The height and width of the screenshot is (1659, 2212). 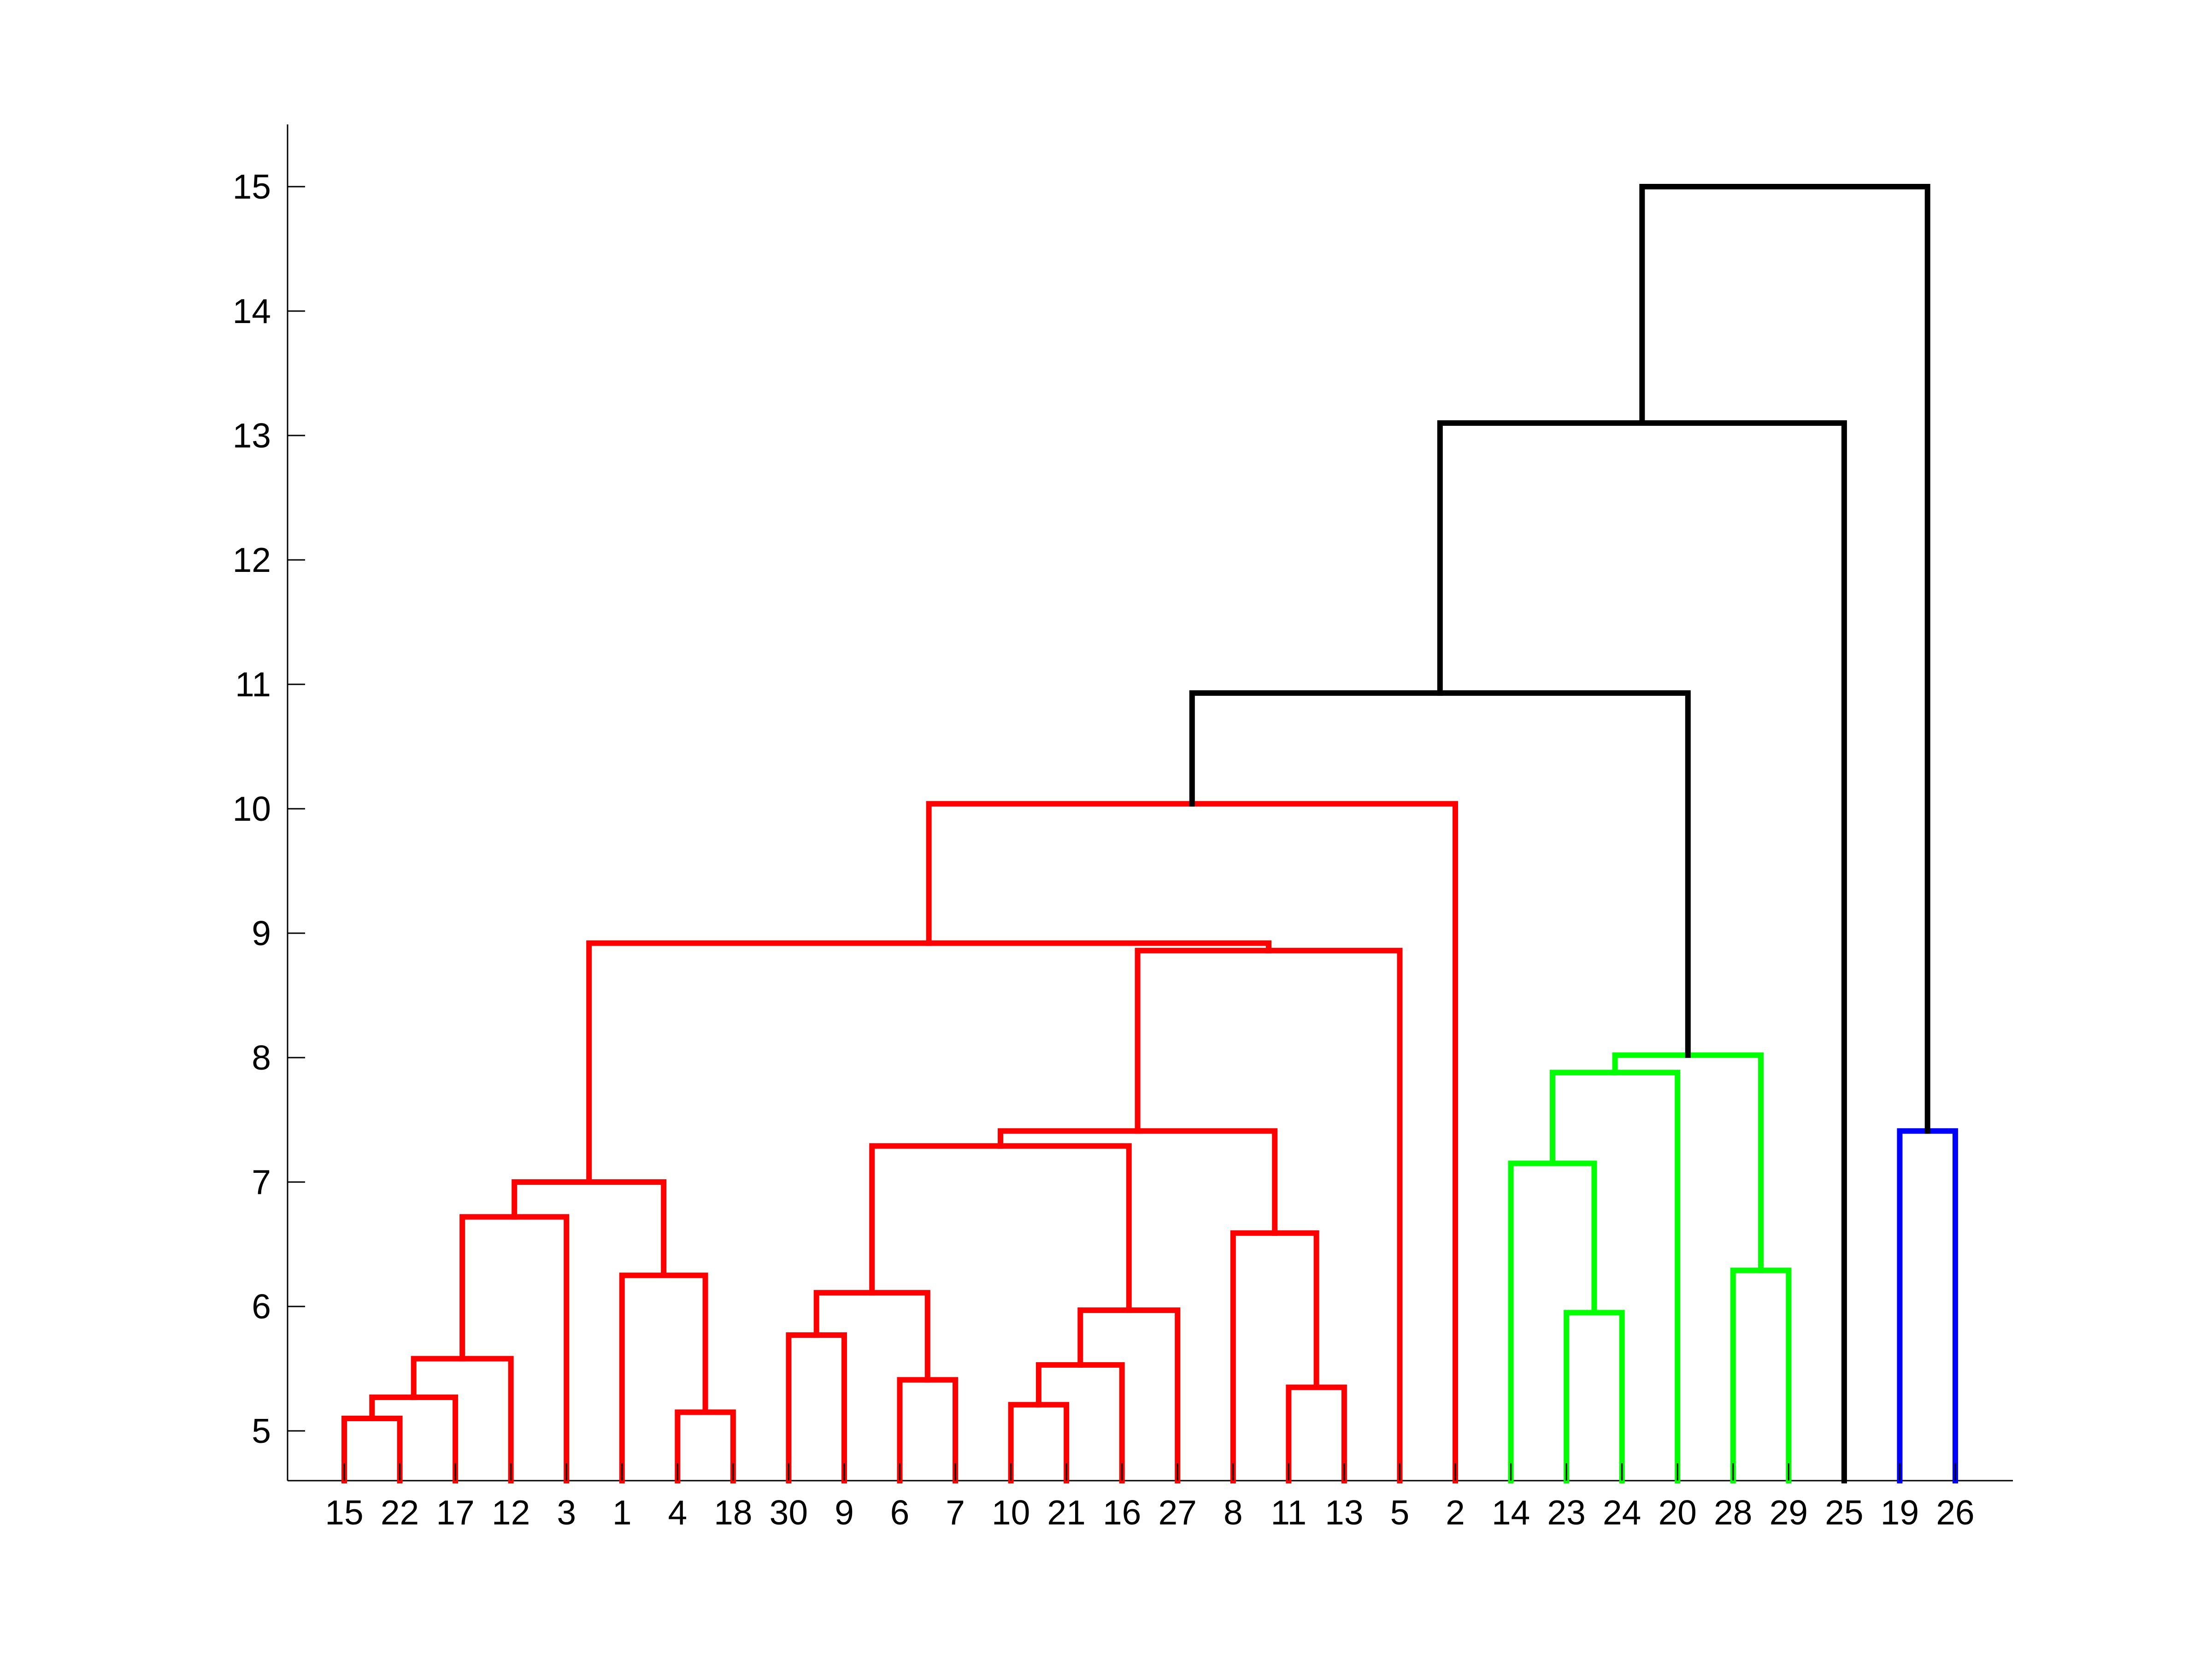 I want to click on leaf-label: 16, so click(x=1122, y=1512).